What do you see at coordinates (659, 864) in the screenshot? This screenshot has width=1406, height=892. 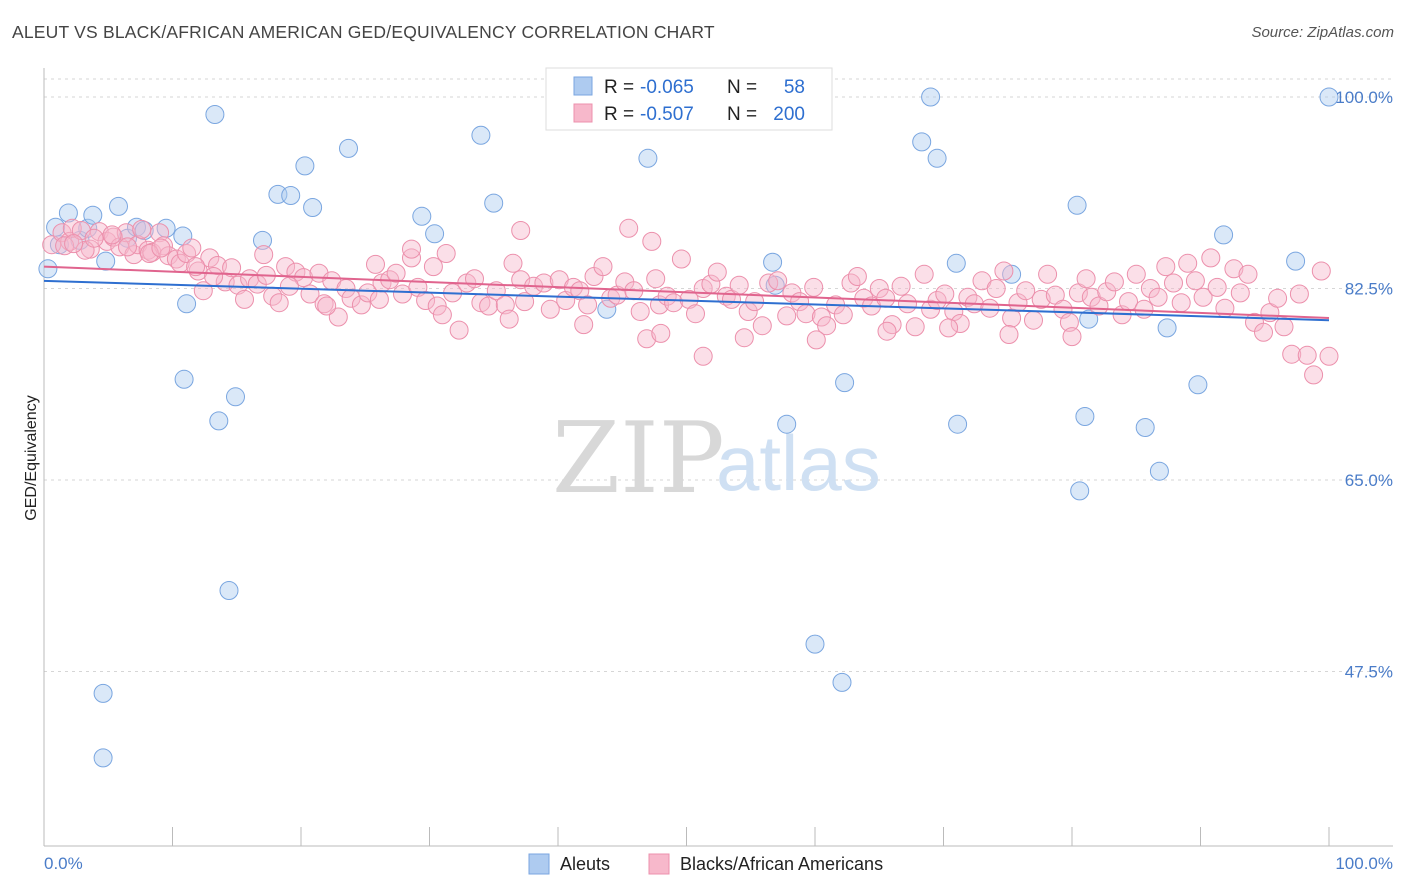 I see `bottom-legend-swatch-blacks` at bounding box center [659, 864].